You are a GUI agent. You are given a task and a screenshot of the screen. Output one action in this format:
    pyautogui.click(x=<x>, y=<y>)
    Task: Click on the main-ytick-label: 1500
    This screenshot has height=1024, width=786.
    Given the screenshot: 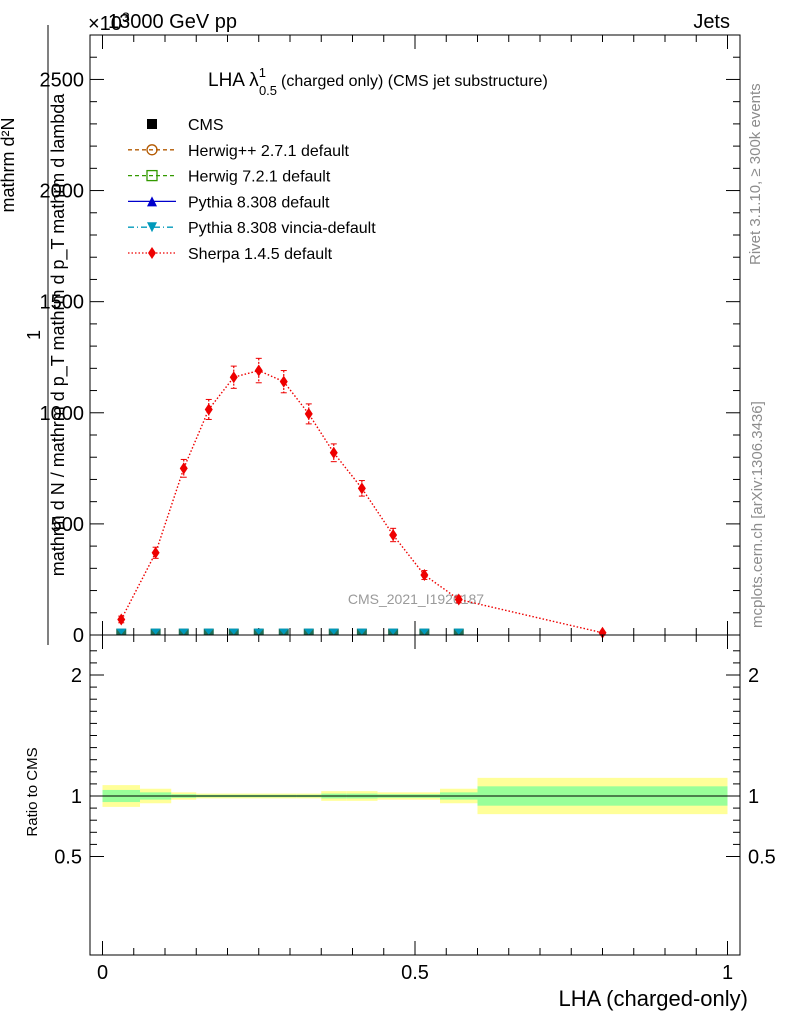 What is the action you would take?
    pyautogui.click(x=62, y=303)
    